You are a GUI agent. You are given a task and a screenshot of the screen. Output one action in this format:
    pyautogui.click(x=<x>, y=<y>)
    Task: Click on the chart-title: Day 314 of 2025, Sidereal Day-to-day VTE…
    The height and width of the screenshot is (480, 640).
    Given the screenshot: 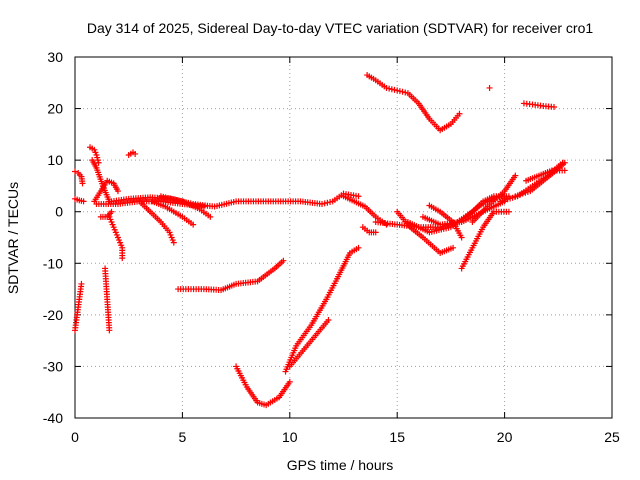 What is the action you would take?
    pyautogui.click(x=340, y=28)
    